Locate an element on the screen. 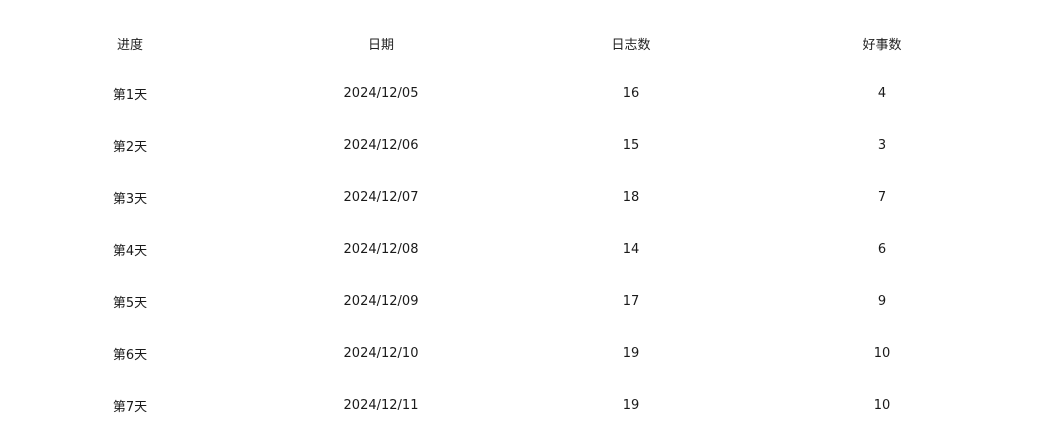 Image resolution: width=1041 pixels, height=431 pixels. column-header-progress: 进度 is located at coordinates (129, 45).